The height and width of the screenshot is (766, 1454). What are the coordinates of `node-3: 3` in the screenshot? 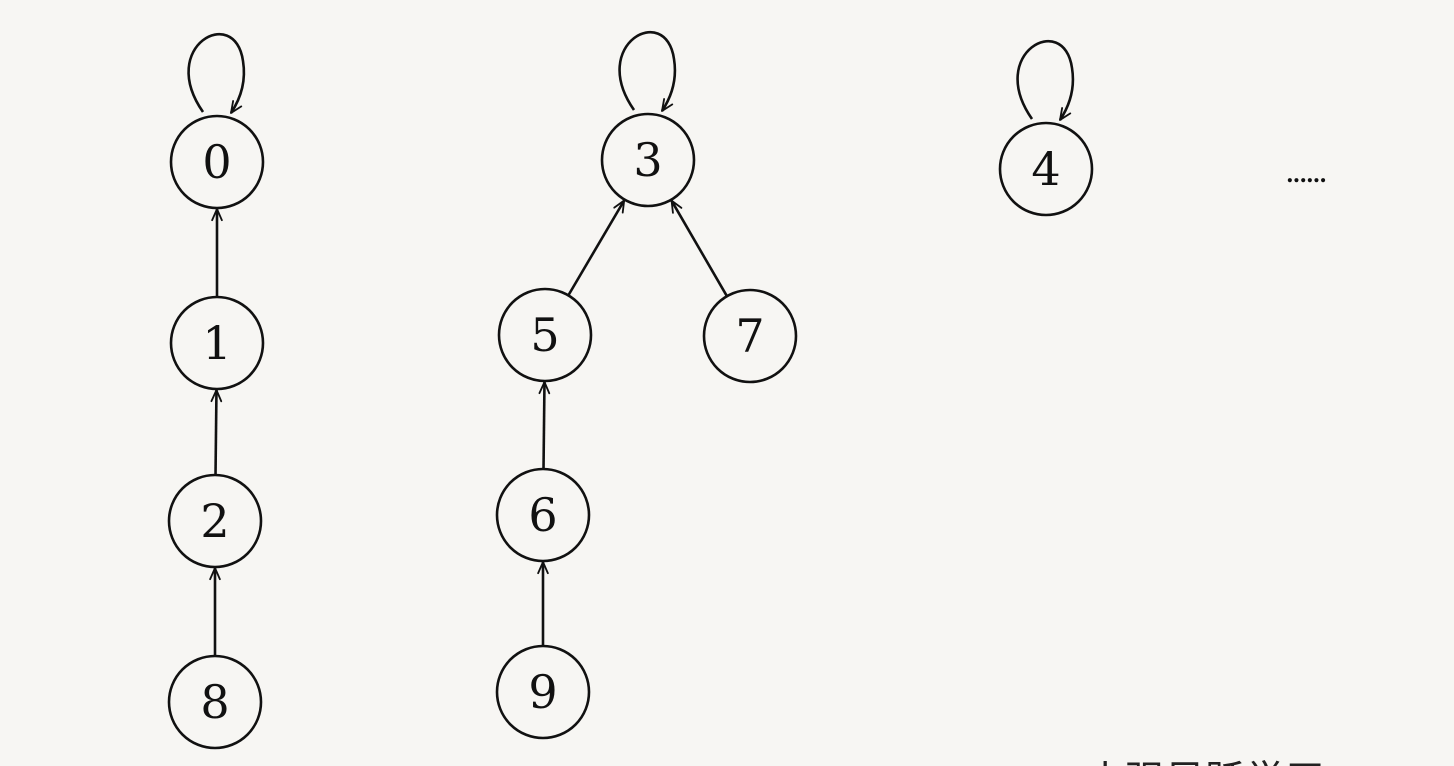 It's located at (648, 160).